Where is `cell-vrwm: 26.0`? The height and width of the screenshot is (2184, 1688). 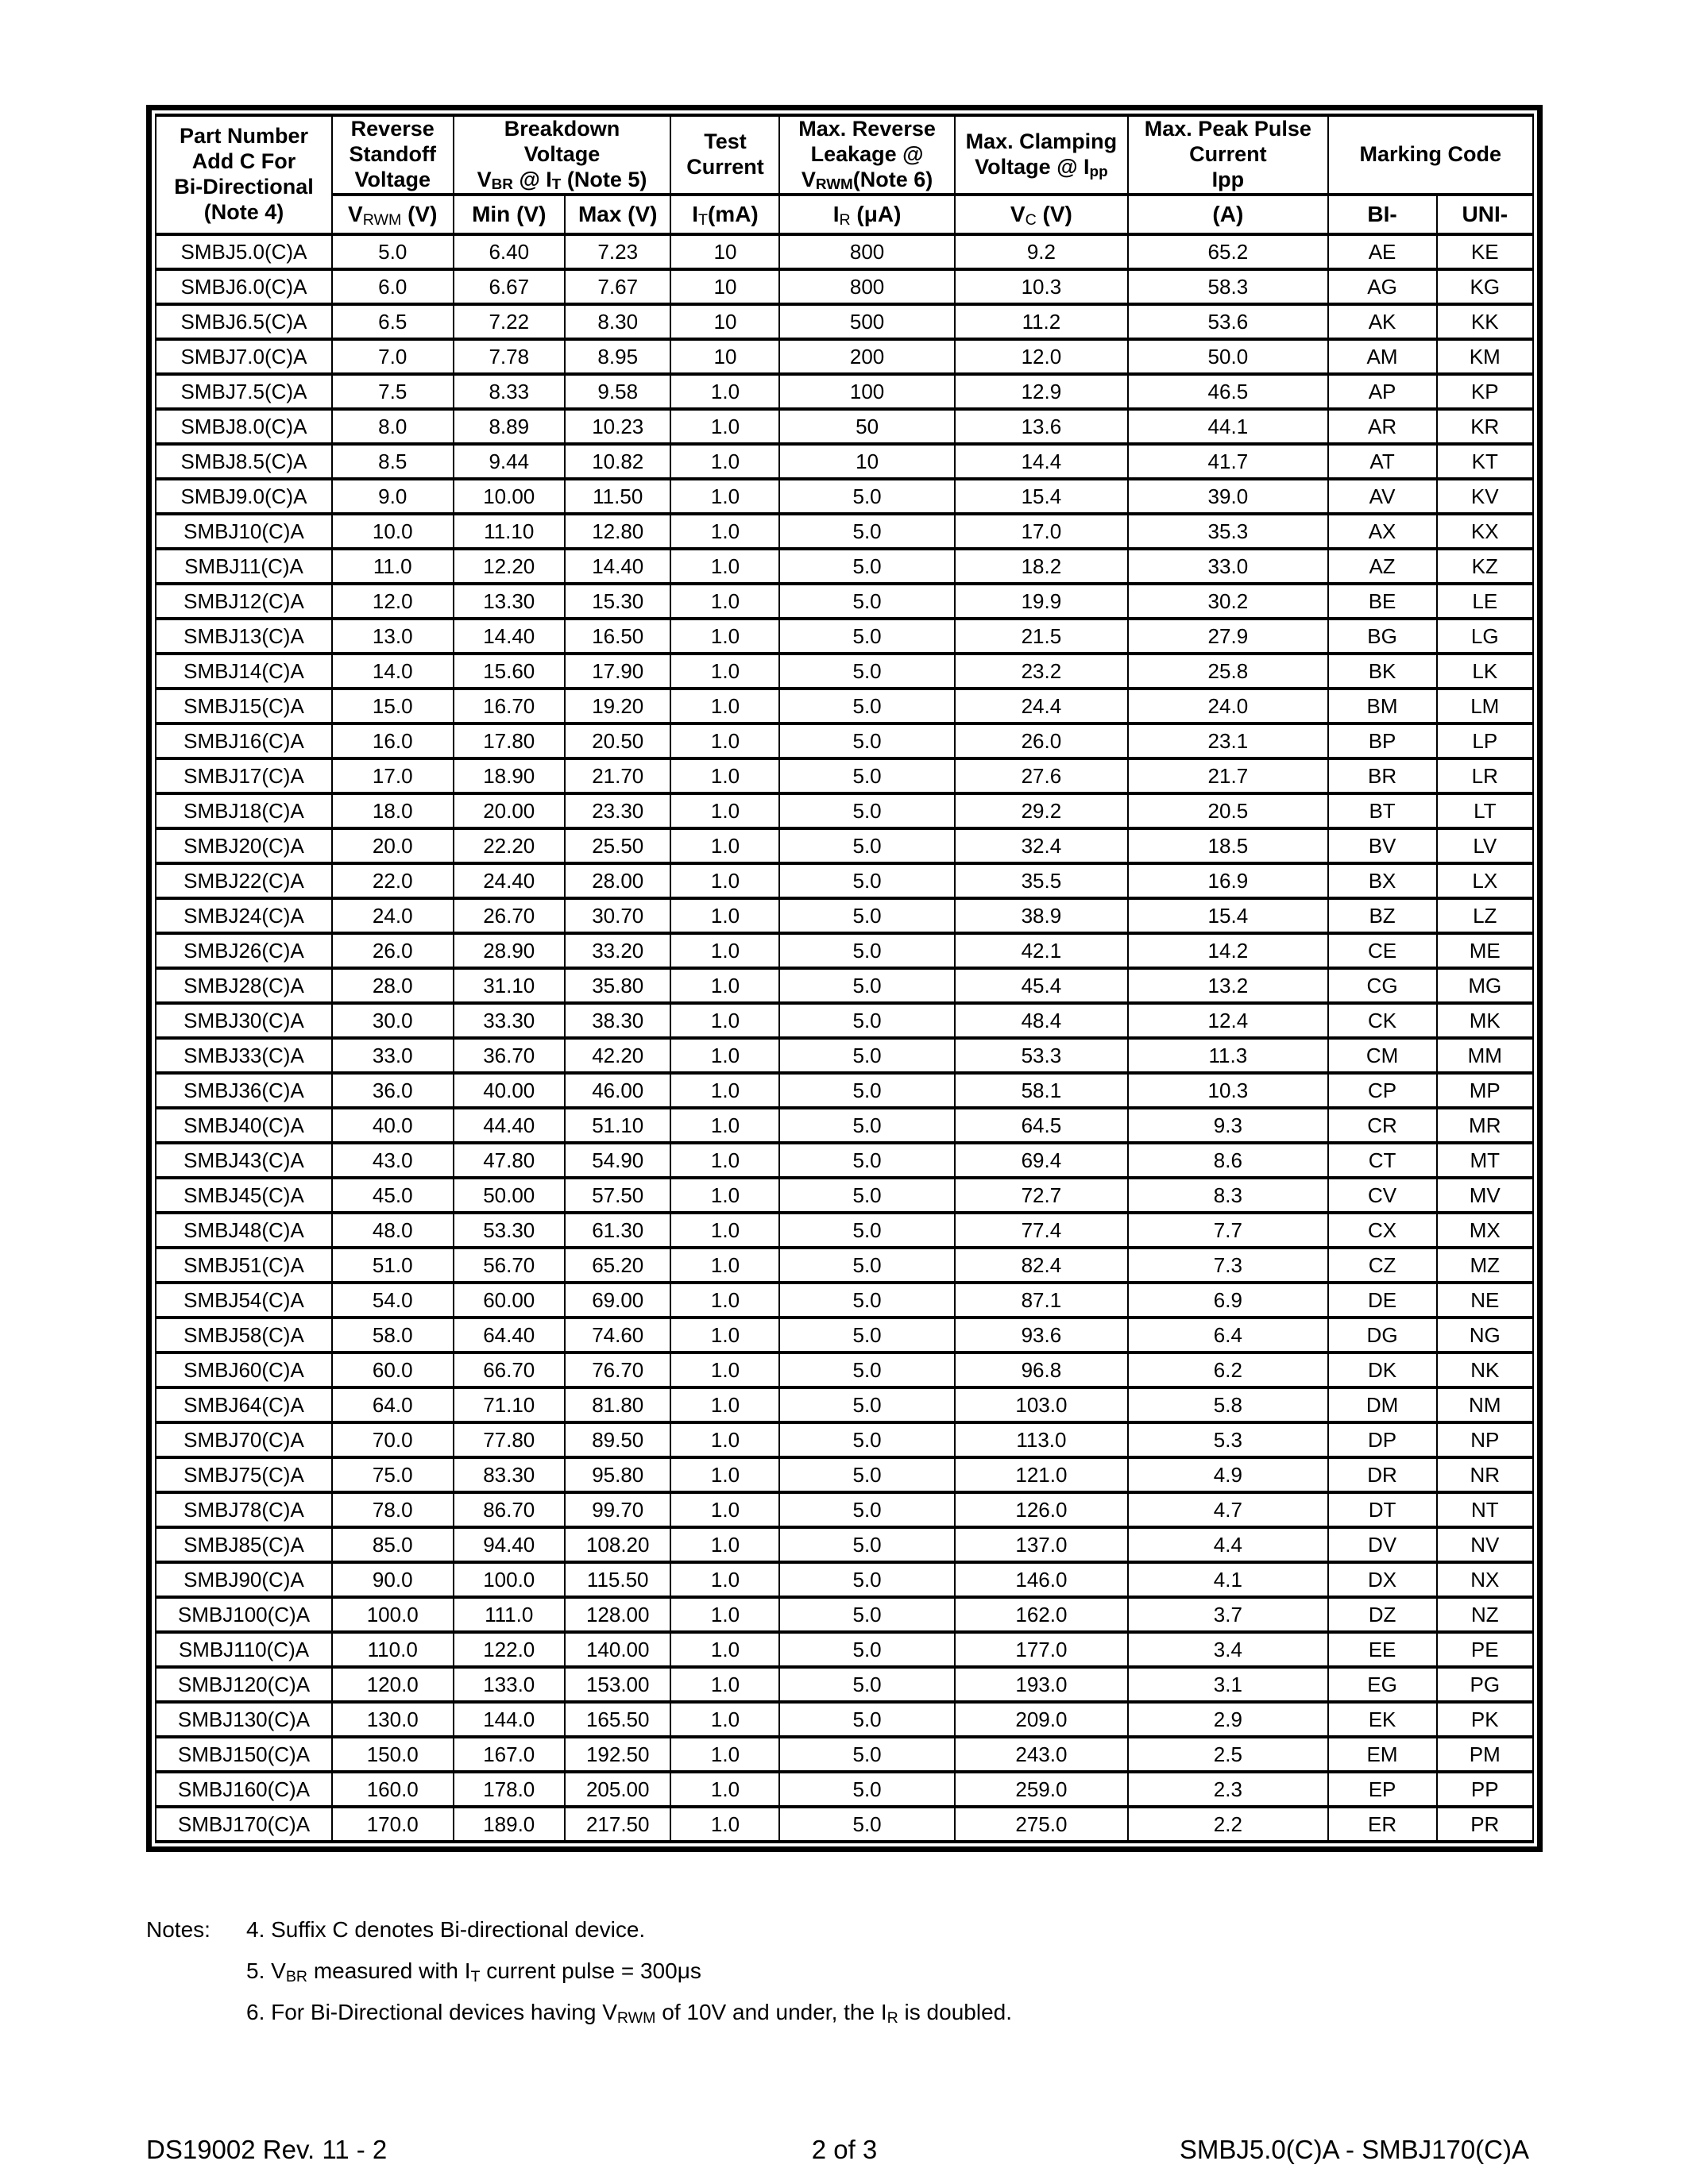 cell-vrwm: 26.0 is located at coordinates (392, 950).